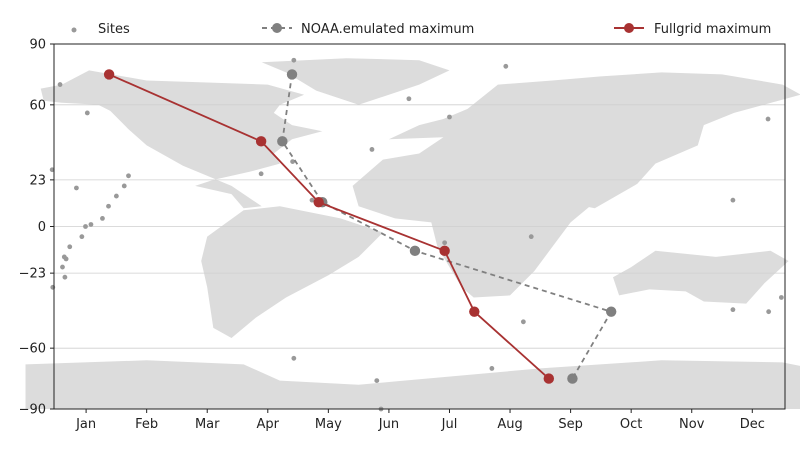 This screenshot has width=800, height=450. What do you see at coordinates (37, 45) in the screenshot?
I see `y-tick-label-90: 90` at bounding box center [37, 45].